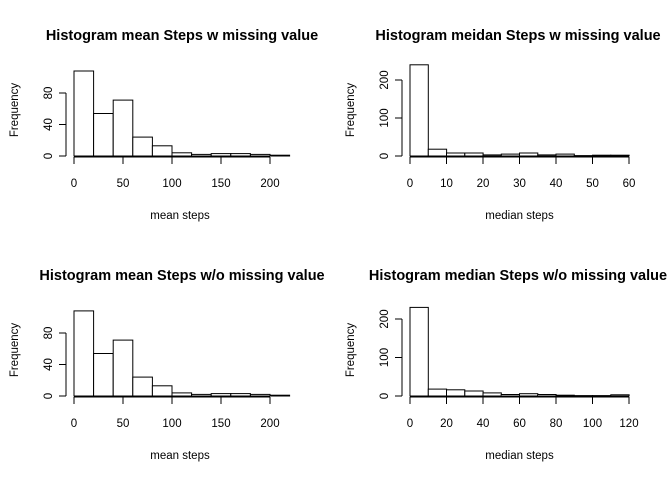 This screenshot has width=672, height=480. What do you see at coordinates (181, 276) in the screenshot?
I see `chart-title: Histogram mean Steps w/o missing value` at bounding box center [181, 276].